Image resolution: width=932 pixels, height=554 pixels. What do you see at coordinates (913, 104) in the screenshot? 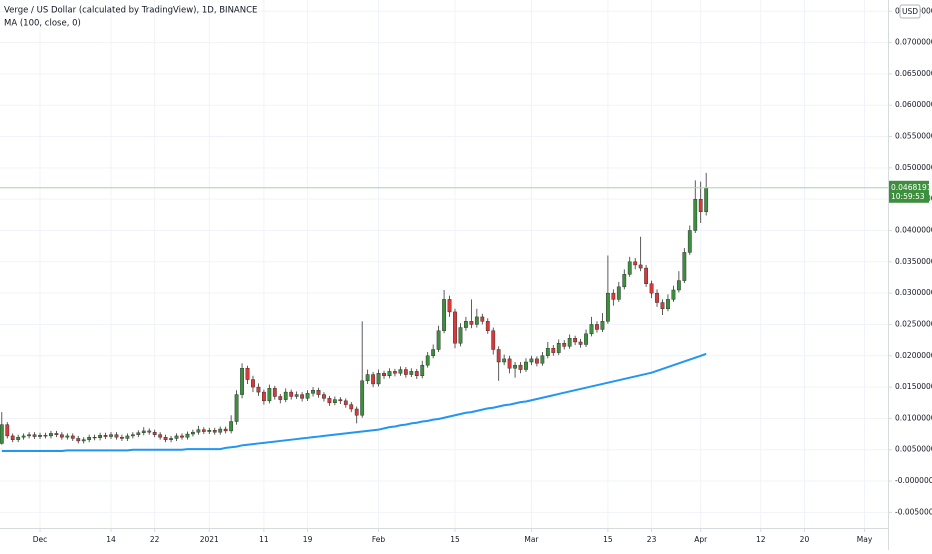
I see `y-tick-label: 0.06000000` at bounding box center [913, 104].